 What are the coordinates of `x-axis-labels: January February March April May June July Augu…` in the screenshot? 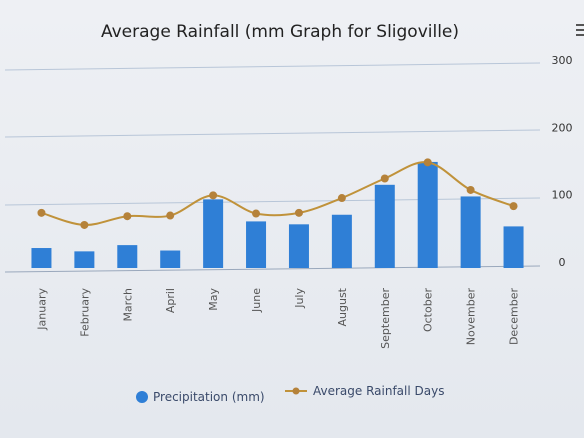 It's located at (277, 317).